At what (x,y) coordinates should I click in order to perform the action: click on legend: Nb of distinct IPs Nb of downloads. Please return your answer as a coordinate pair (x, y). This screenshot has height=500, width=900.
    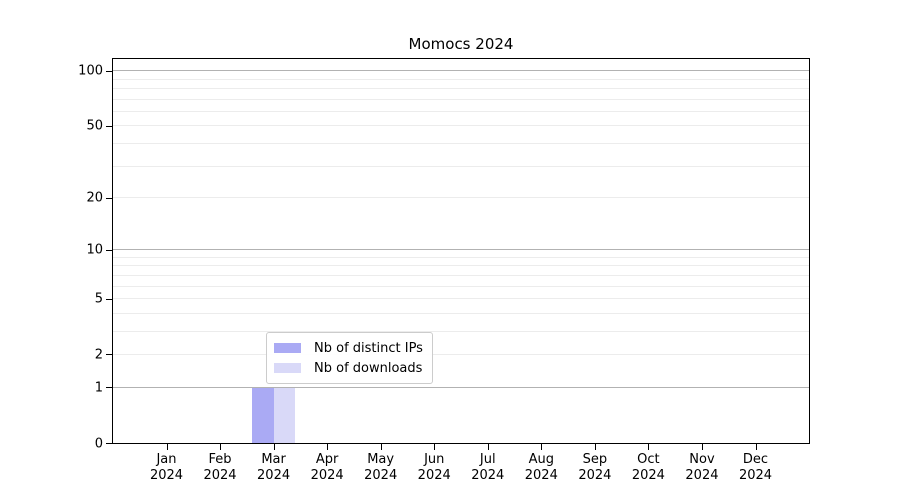
    Looking at the image, I should click on (349, 358).